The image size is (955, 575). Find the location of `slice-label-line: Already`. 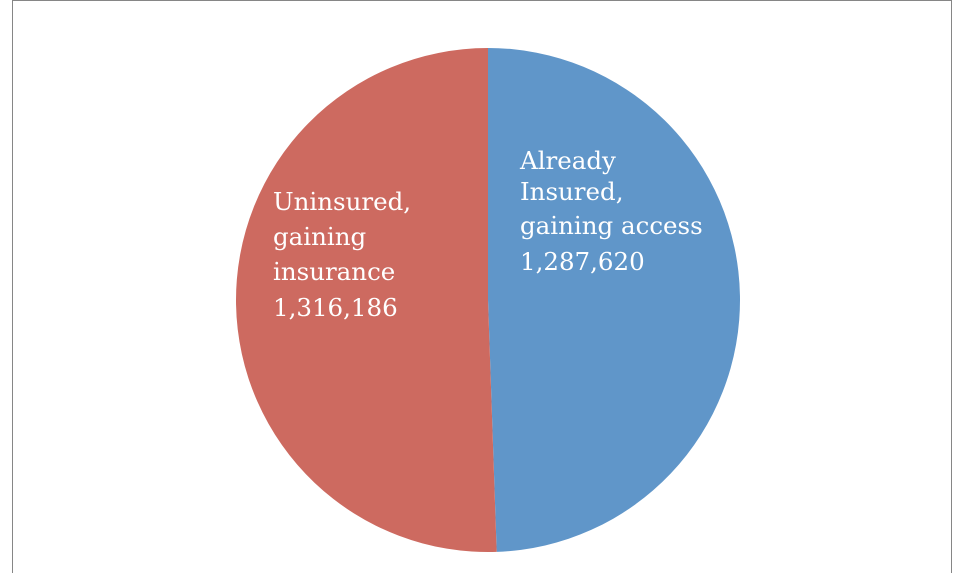

slice-label-line: Already is located at coordinates (567, 160).